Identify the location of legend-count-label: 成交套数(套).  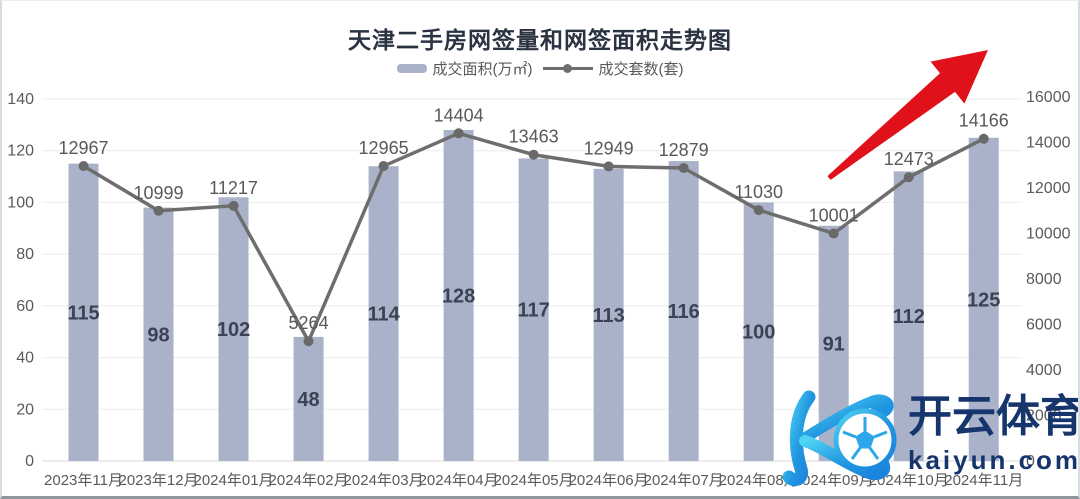
(641, 69).